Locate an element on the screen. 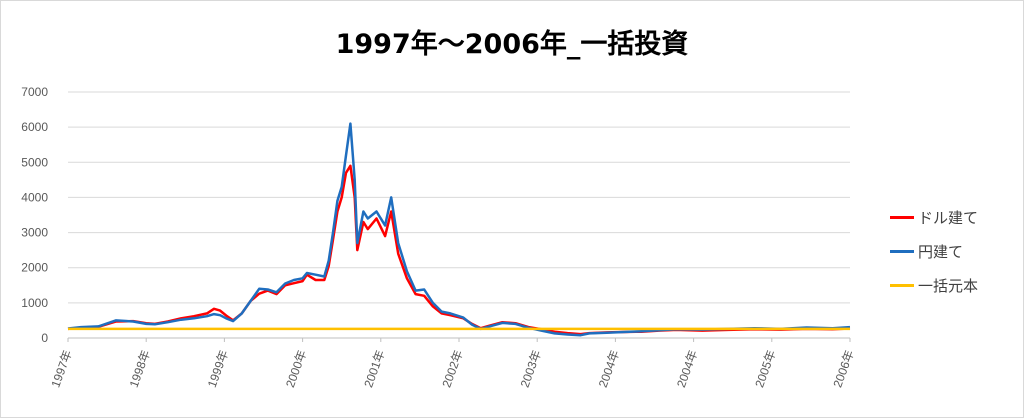  legend-item-principal: 一括元本 is located at coordinates (934, 285).